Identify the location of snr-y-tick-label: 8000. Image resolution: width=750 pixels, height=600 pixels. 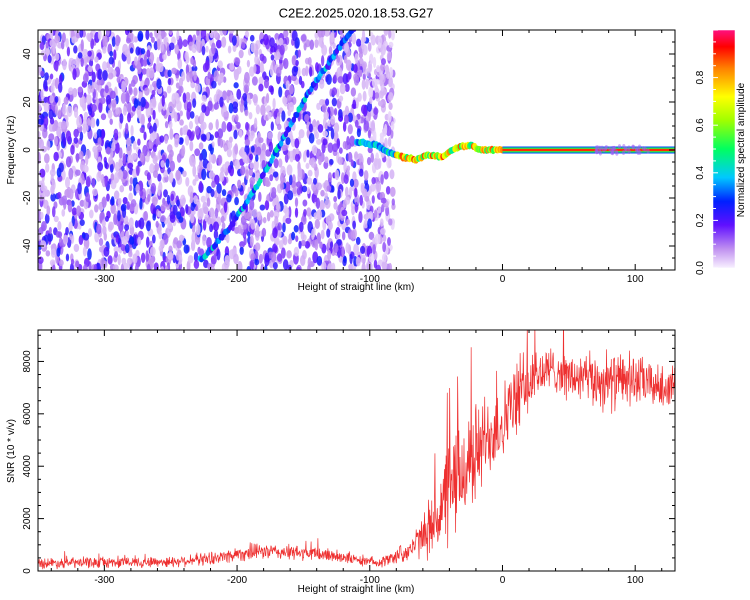
(27, 361).